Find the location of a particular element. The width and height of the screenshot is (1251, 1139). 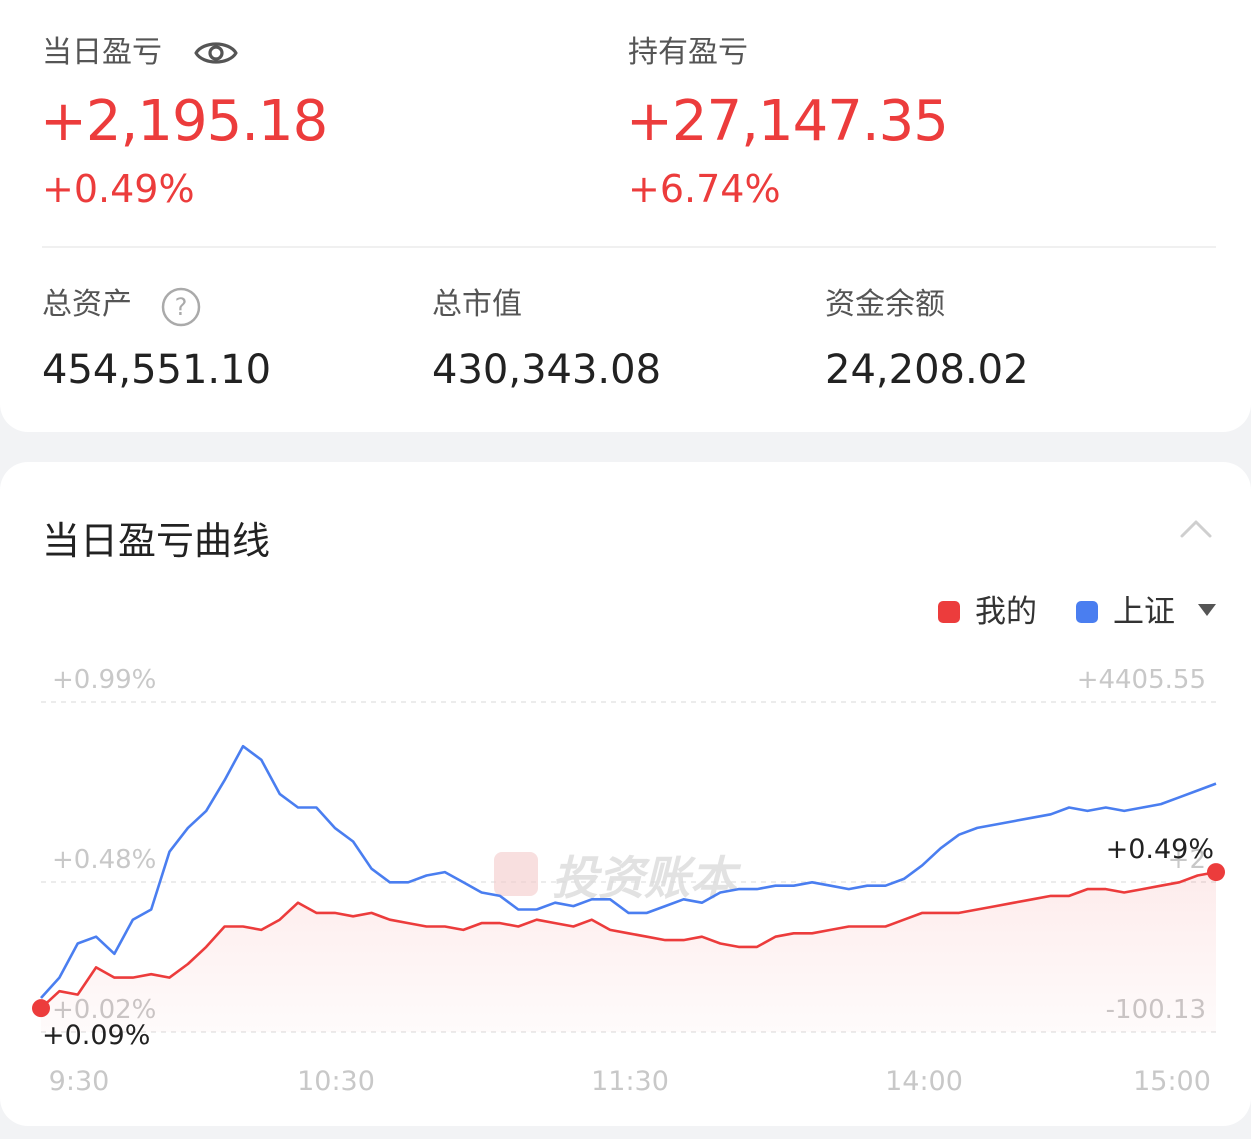

daily-pl-percent: +0.49% is located at coordinates (118, 189).